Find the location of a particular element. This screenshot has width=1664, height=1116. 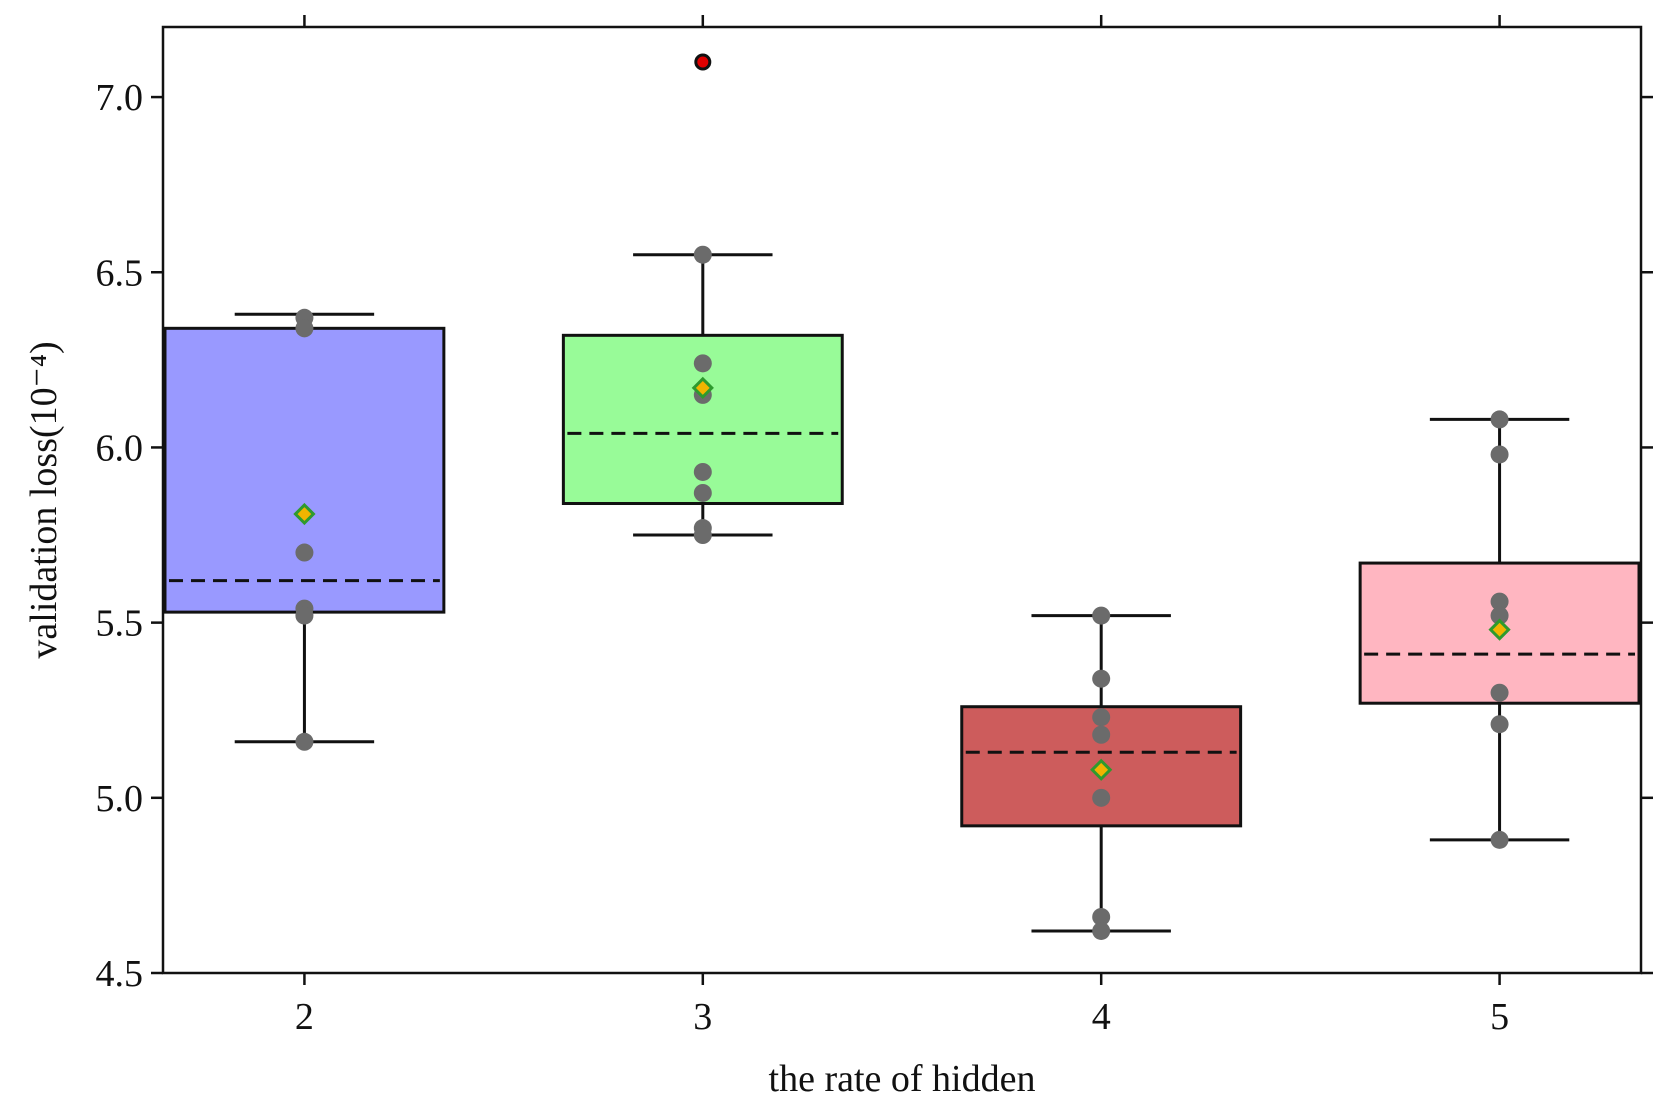

outlier-point is located at coordinates (703, 62).